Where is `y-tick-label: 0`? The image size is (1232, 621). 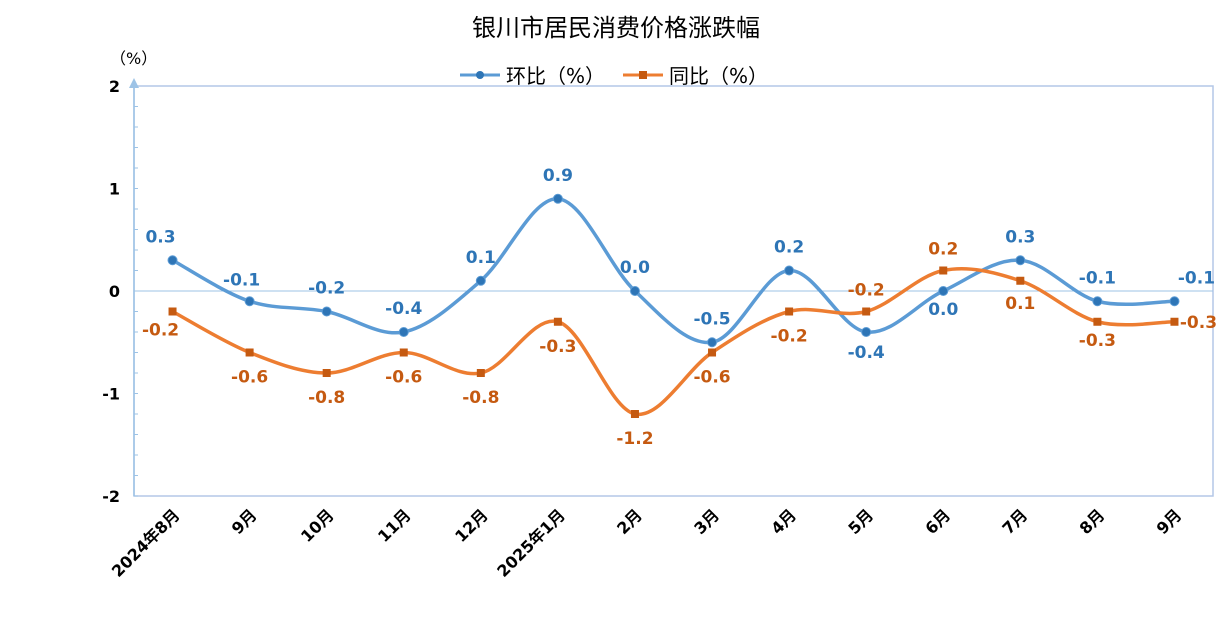
y-tick-label: 0 is located at coordinates (114, 291).